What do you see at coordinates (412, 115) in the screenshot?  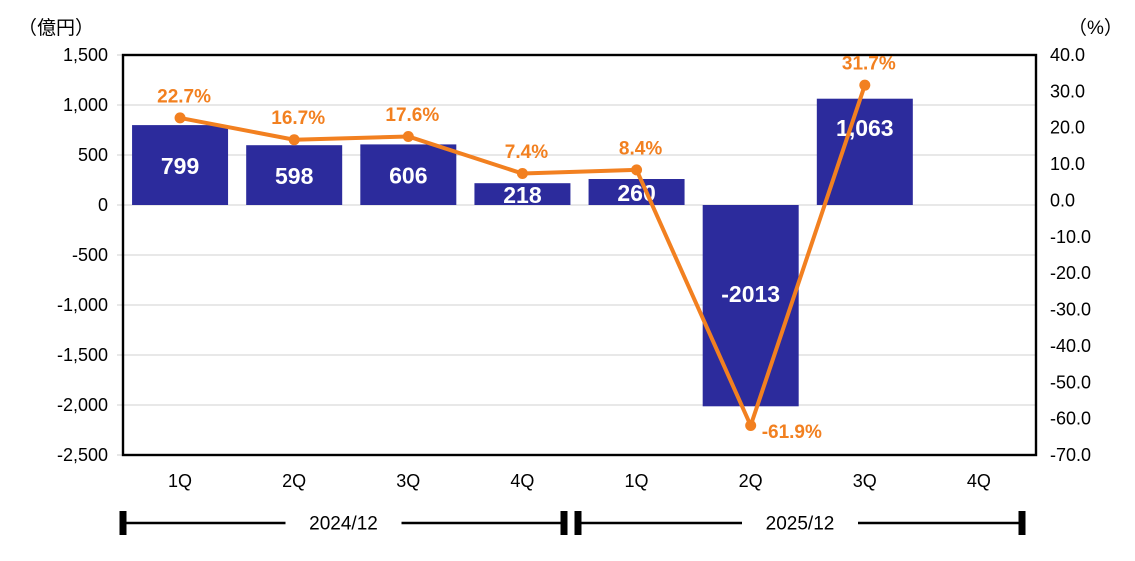 I see `trend-point-label: 17.6%` at bounding box center [412, 115].